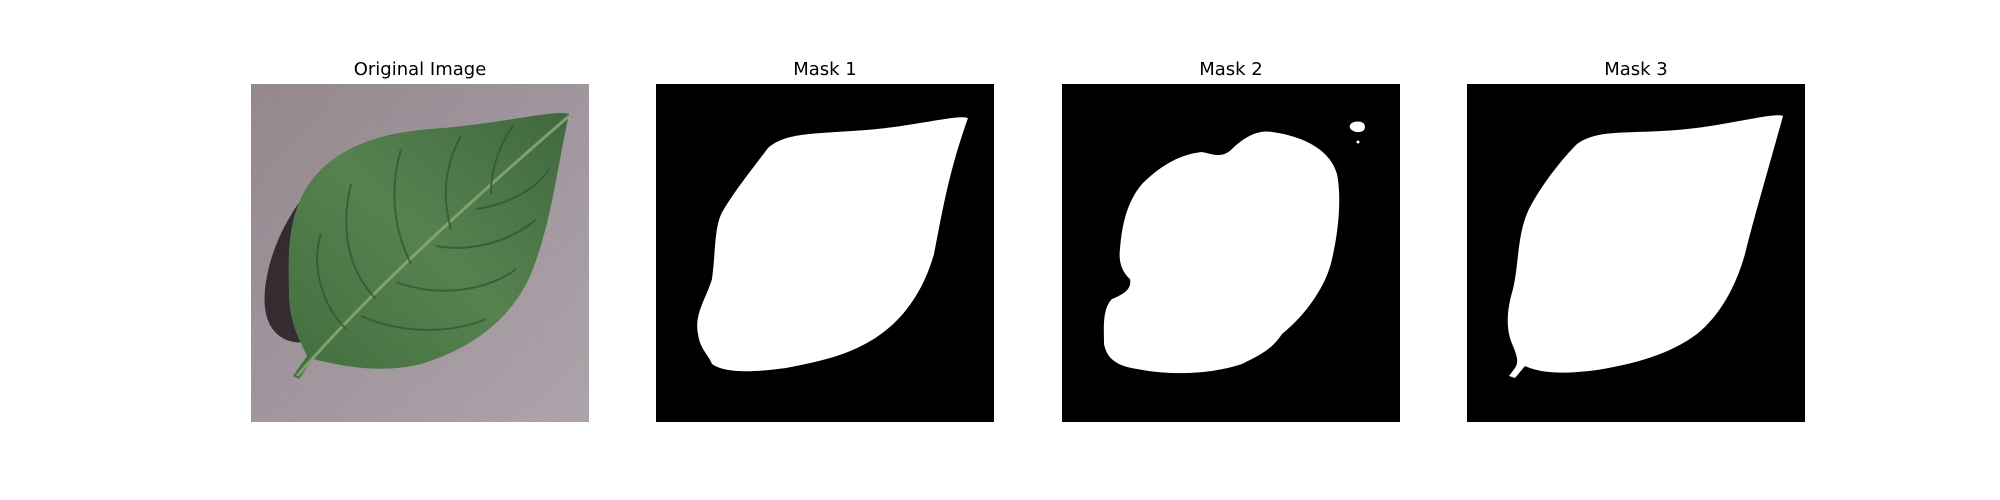 The height and width of the screenshot is (500, 2000). What do you see at coordinates (825, 69) in the screenshot?
I see `panel-title: Mask 1` at bounding box center [825, 69].